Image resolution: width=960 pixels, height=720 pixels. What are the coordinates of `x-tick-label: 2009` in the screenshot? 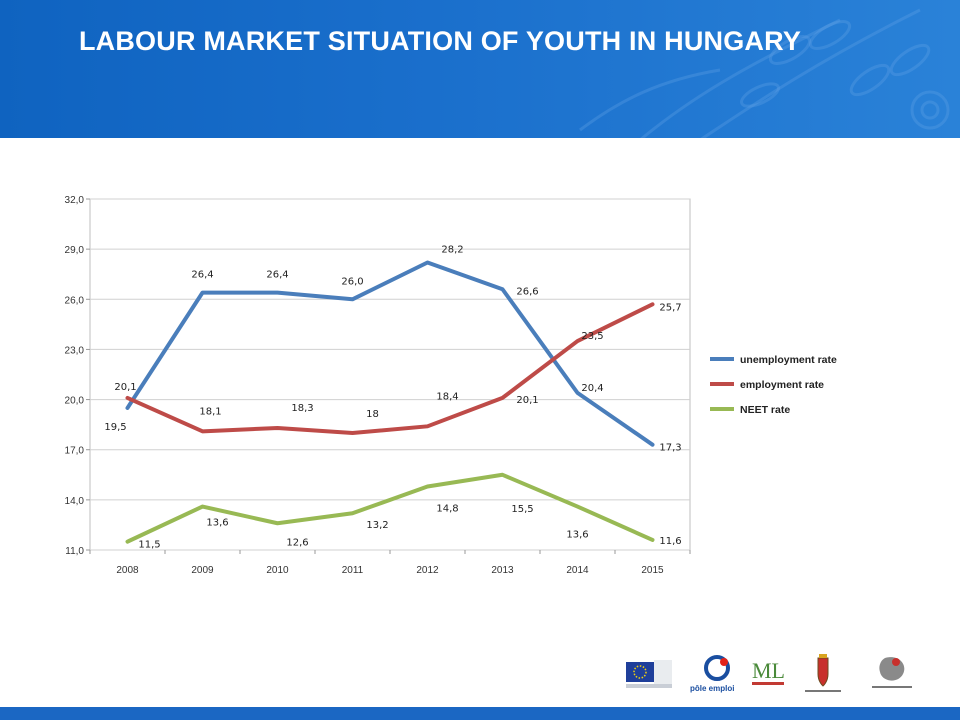 It's located at (202, 570).